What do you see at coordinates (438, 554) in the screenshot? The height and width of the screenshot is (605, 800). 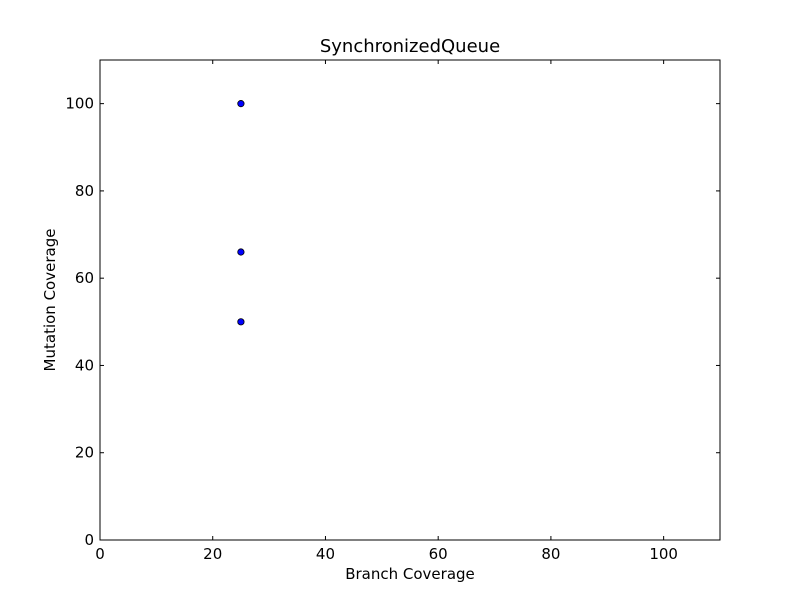 I see `x-tick-label: 60` at bounding box center [438, 554].